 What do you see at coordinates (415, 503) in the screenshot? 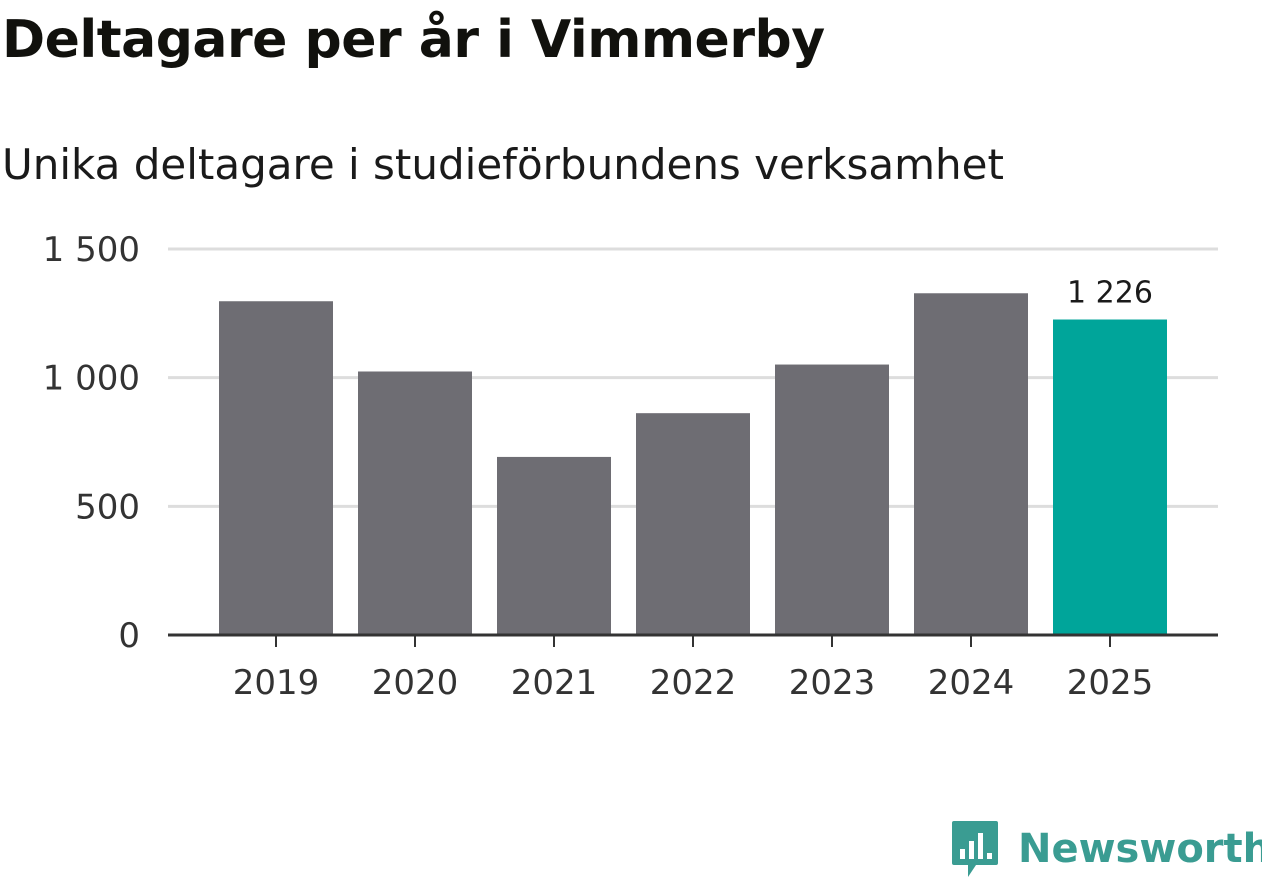
I see `bar-2020` at bounding box center [415, 503].